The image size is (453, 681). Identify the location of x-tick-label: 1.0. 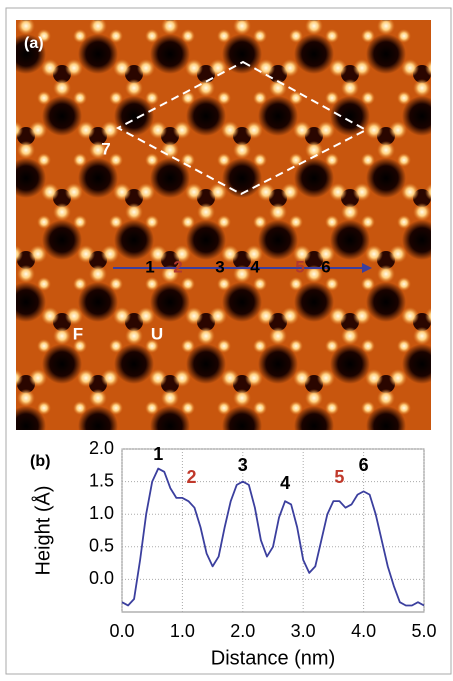
(182, 631).